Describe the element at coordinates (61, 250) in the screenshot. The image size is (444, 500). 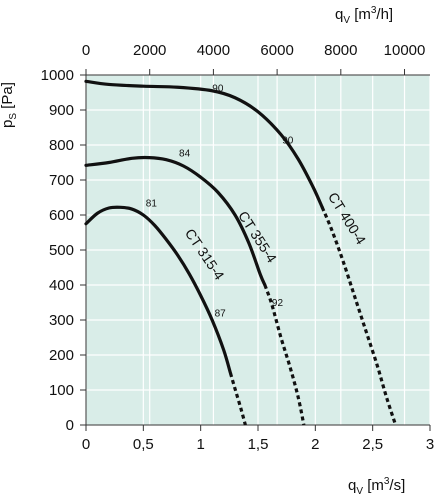
I see `y-tick-label: 500` at that location.